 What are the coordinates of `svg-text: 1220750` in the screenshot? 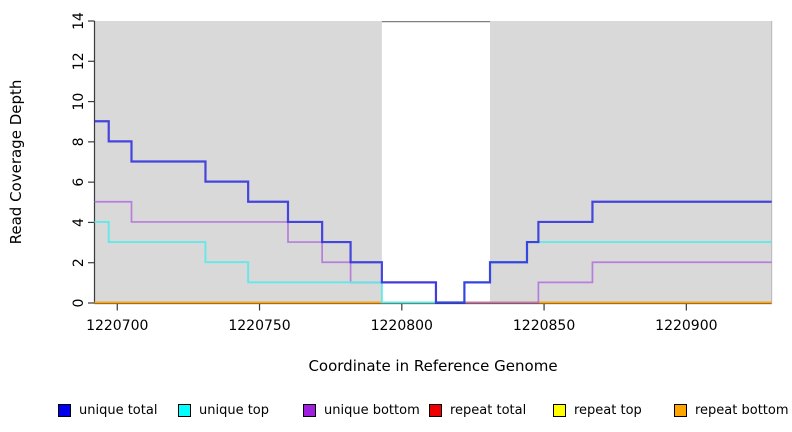 It's located at (259, 326).